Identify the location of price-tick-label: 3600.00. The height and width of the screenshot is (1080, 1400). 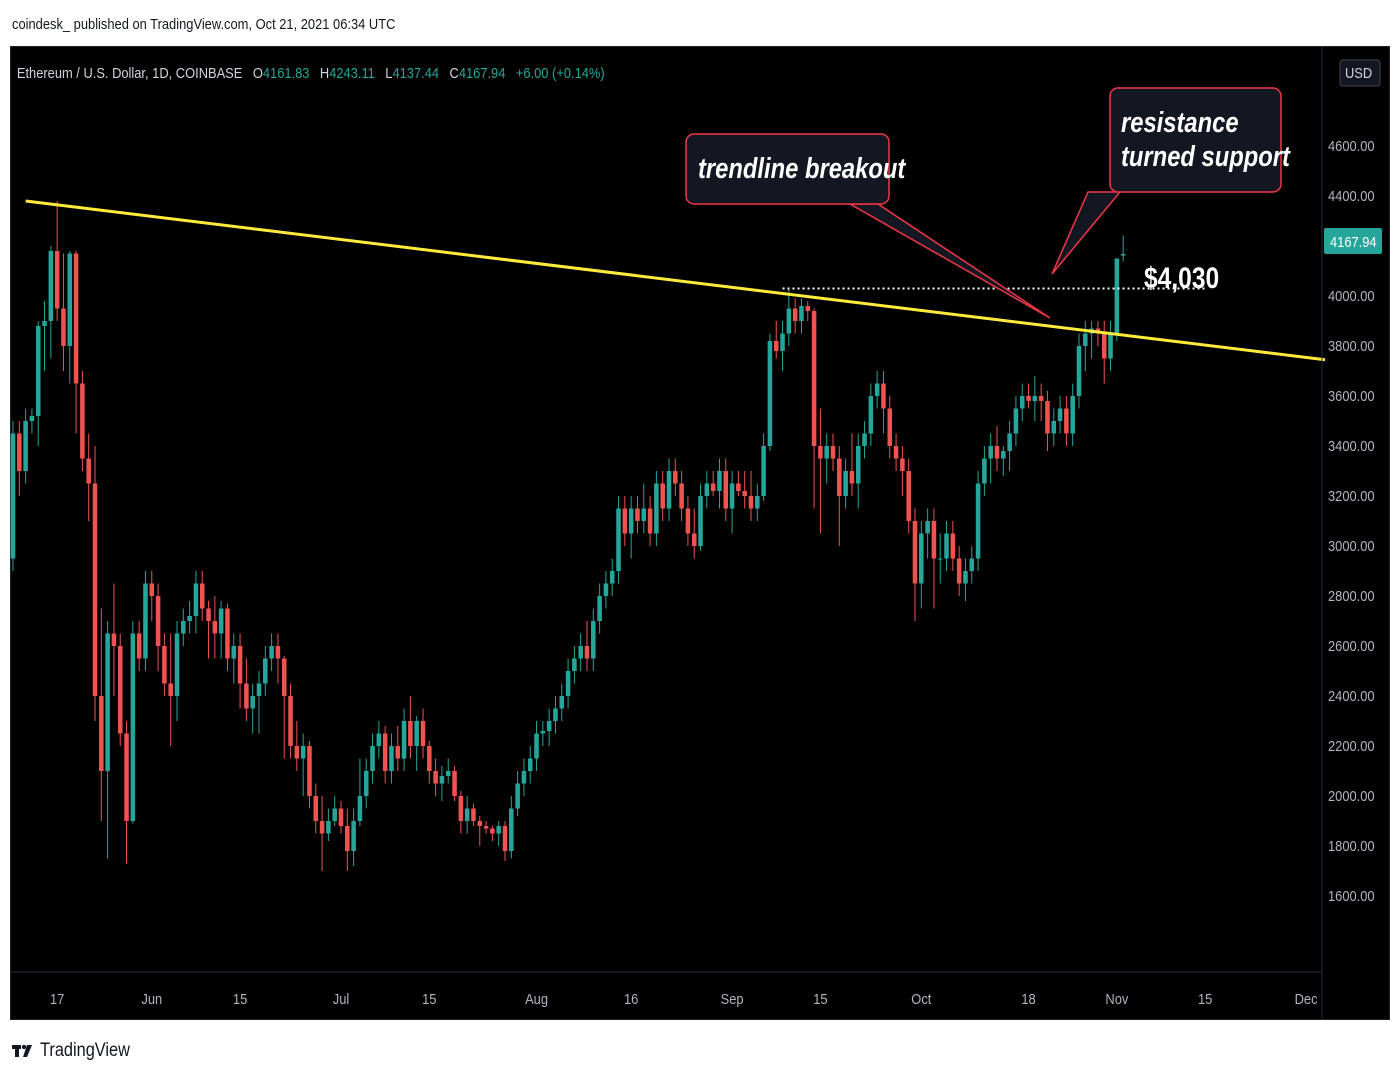
(1351, 395).